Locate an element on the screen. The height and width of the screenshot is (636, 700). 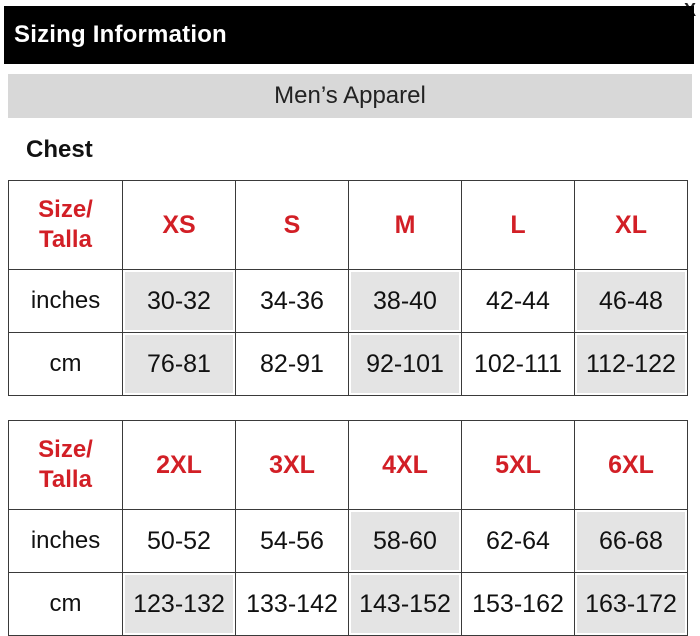
table-cell: 76-81 is located at coordinates (179, 364).